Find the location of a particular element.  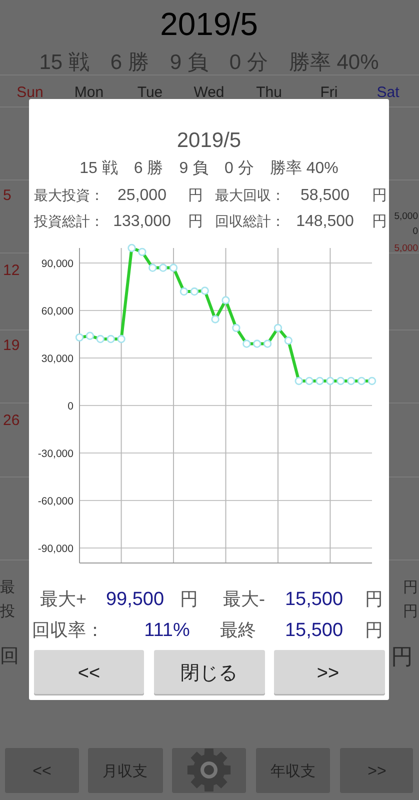

annotation: 0 is located at coordinates (415, 231).